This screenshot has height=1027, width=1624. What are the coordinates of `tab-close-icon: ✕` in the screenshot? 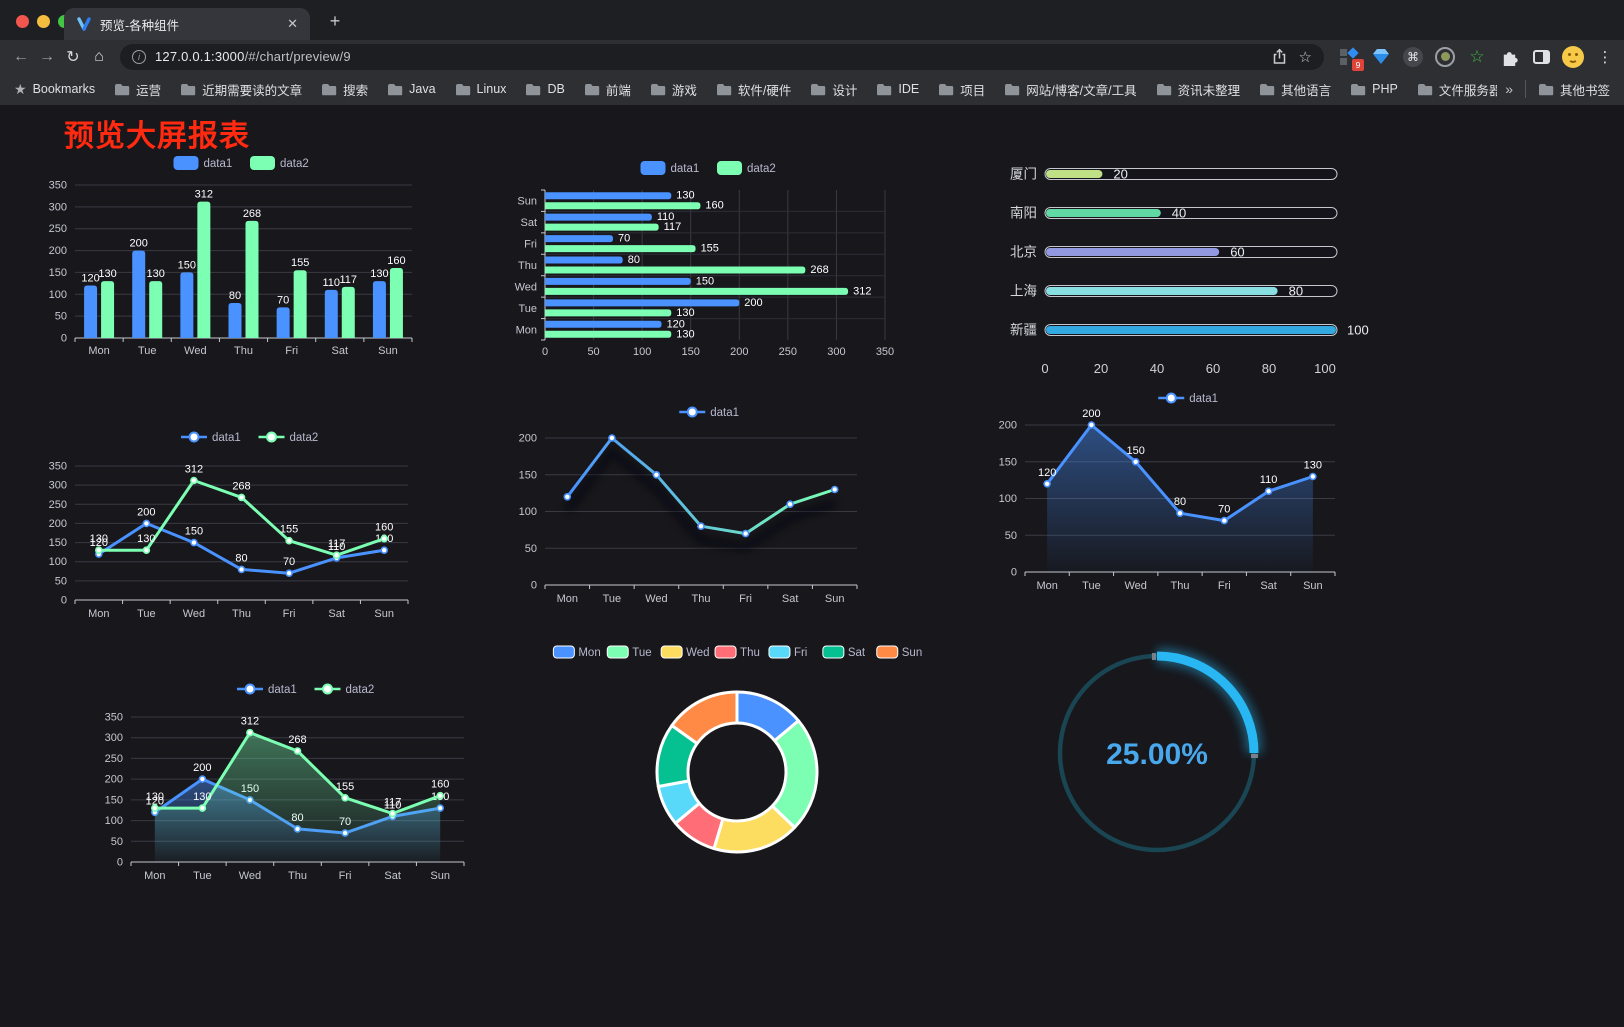 It's located at (292, 23).